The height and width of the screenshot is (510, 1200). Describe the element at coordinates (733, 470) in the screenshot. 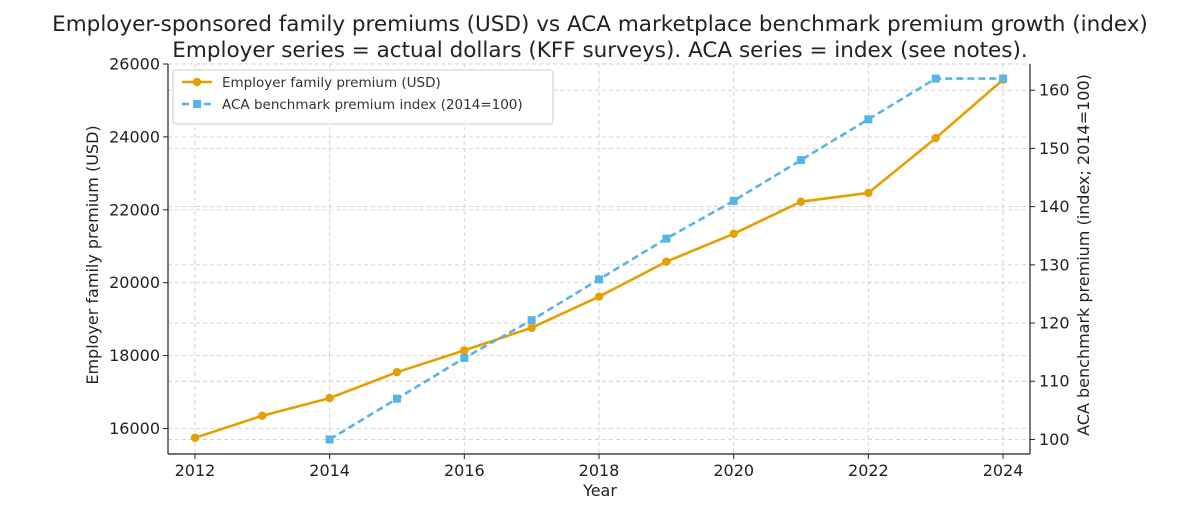

I see `x-tick-label: 2020` at that location.